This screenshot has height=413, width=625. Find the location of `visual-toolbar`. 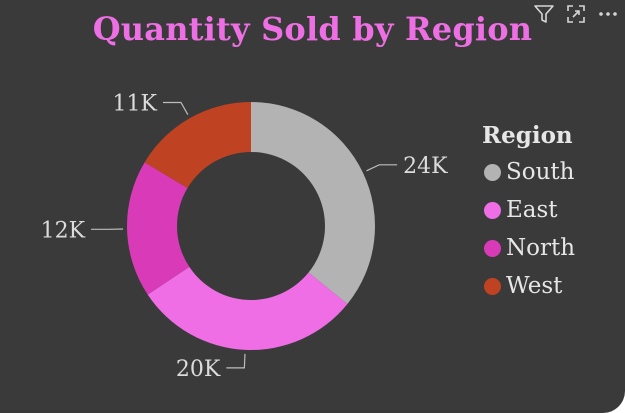

visual-toolbar is located at coordinates (576, 14).